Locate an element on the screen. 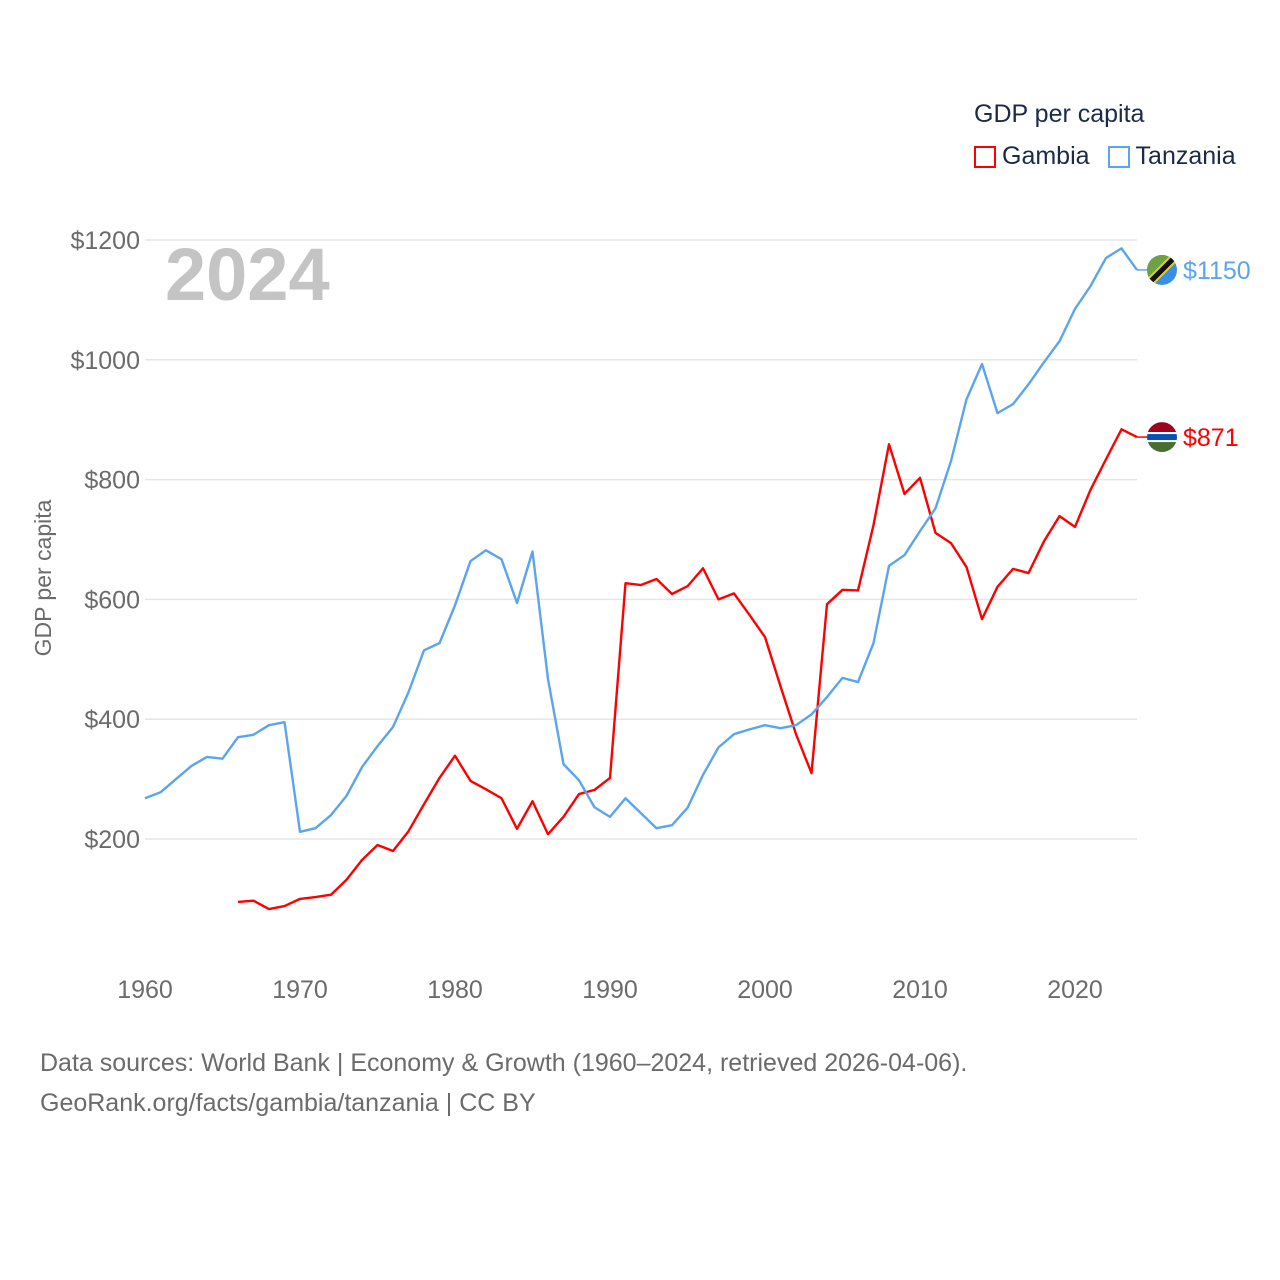  end-value-label-gambia: $871 is located at coordinates (1211, 438).